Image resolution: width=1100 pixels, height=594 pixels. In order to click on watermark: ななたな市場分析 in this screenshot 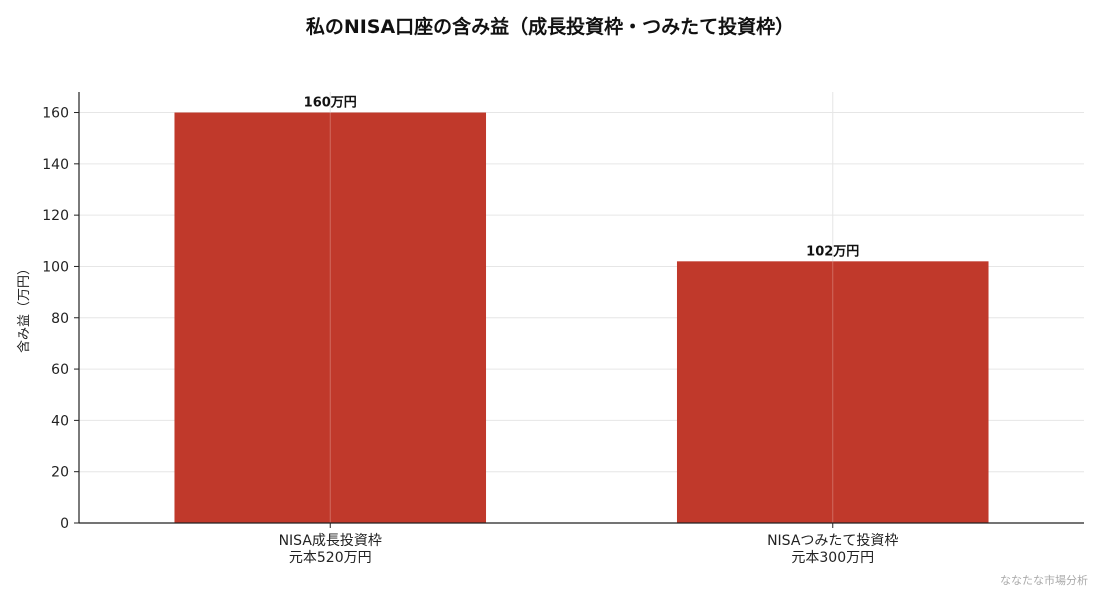, I will do `click(1044, 580)`.